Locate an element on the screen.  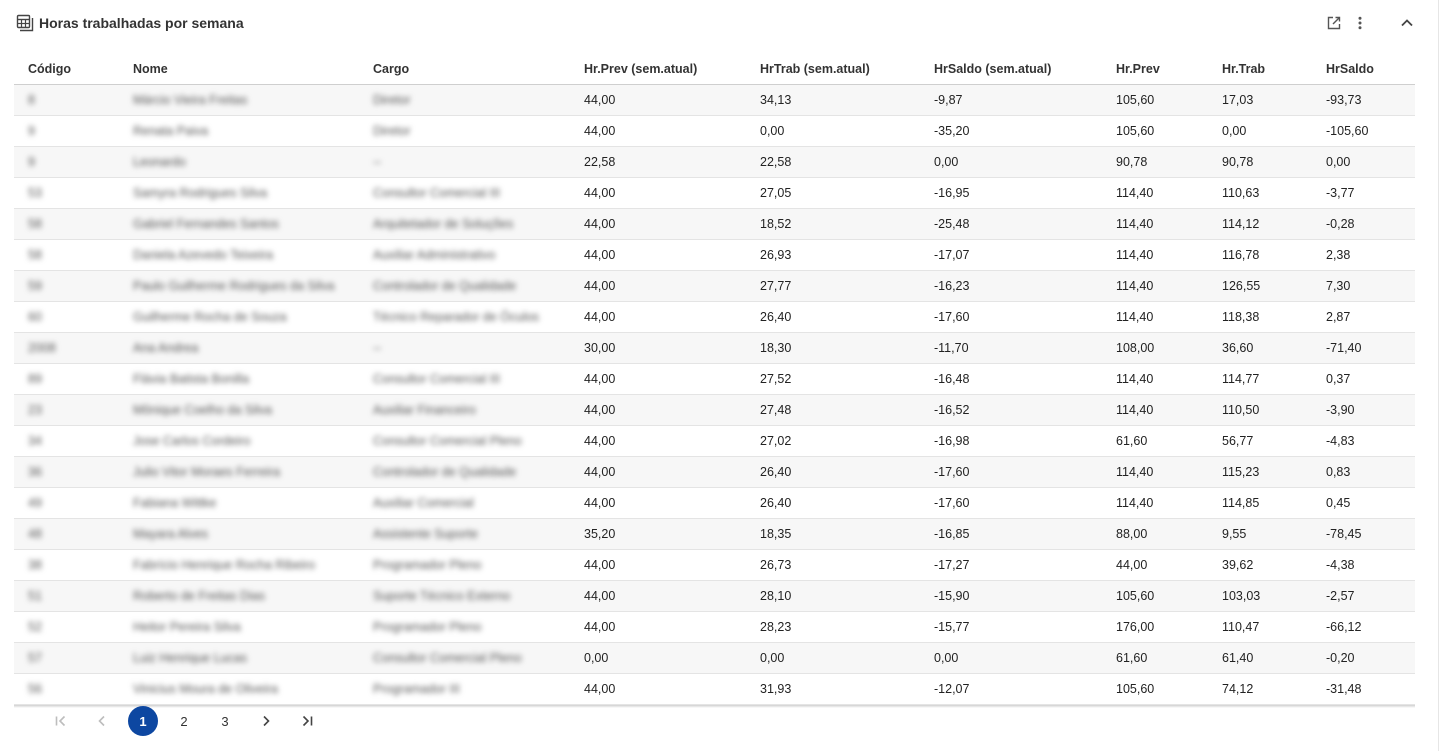
cell-codigo: 58 is located at coordinates (66, 224).